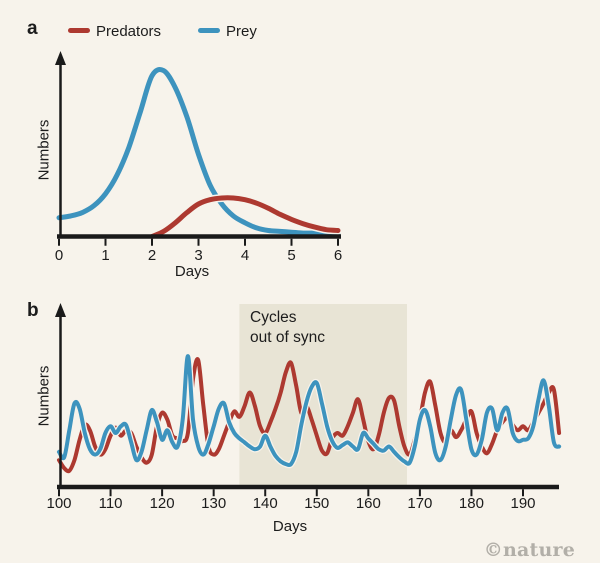 The height and width of the screenshot is (563, 600). I want to click on series-line-prey, so click(198, 151).